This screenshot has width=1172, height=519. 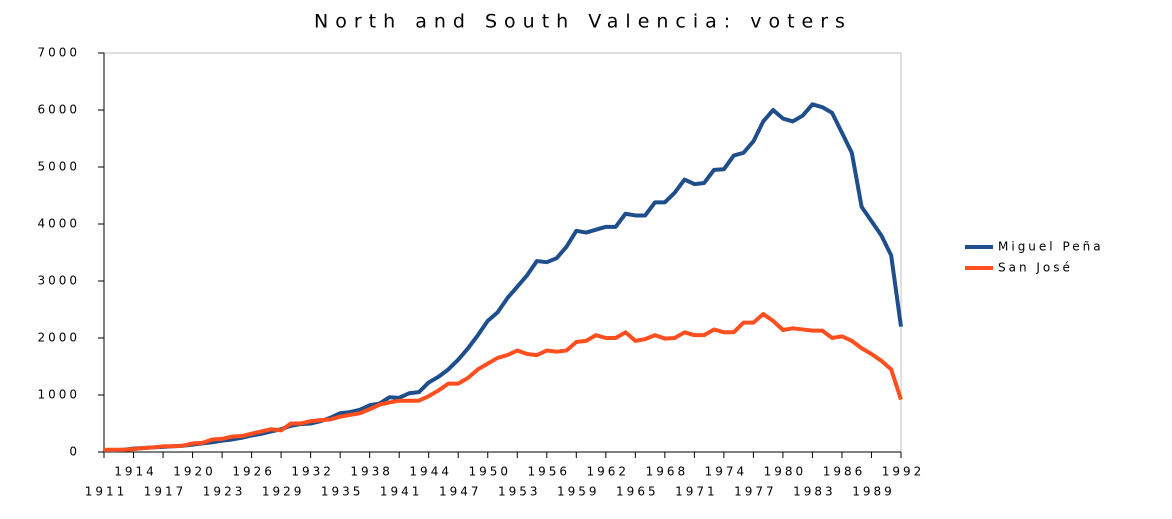 I want to click on x-tick-label: 1971, so click(x=696, y=492).